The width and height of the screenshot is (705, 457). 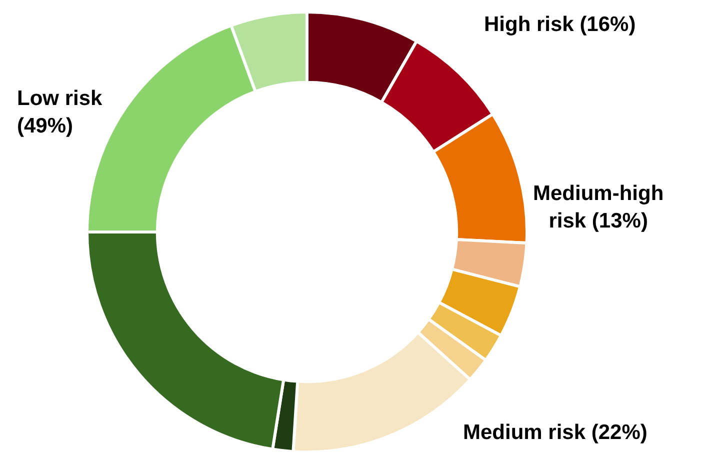 I want to click on text: Medium risk (22%), so click(x=555, y=432).